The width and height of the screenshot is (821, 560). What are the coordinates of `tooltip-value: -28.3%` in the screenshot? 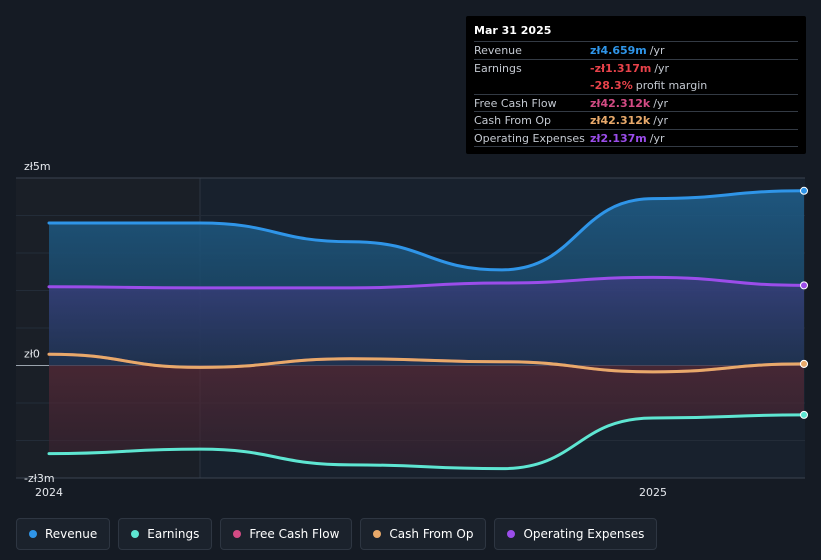 It's located at (611, 85).